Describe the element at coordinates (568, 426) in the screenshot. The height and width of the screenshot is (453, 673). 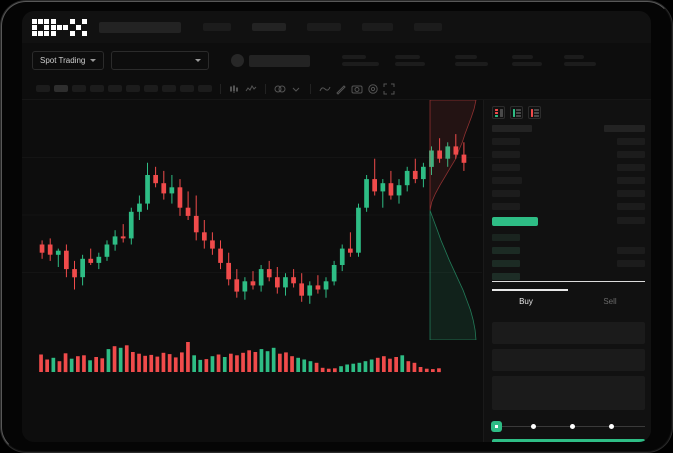
I see `amount-slider` at that location.